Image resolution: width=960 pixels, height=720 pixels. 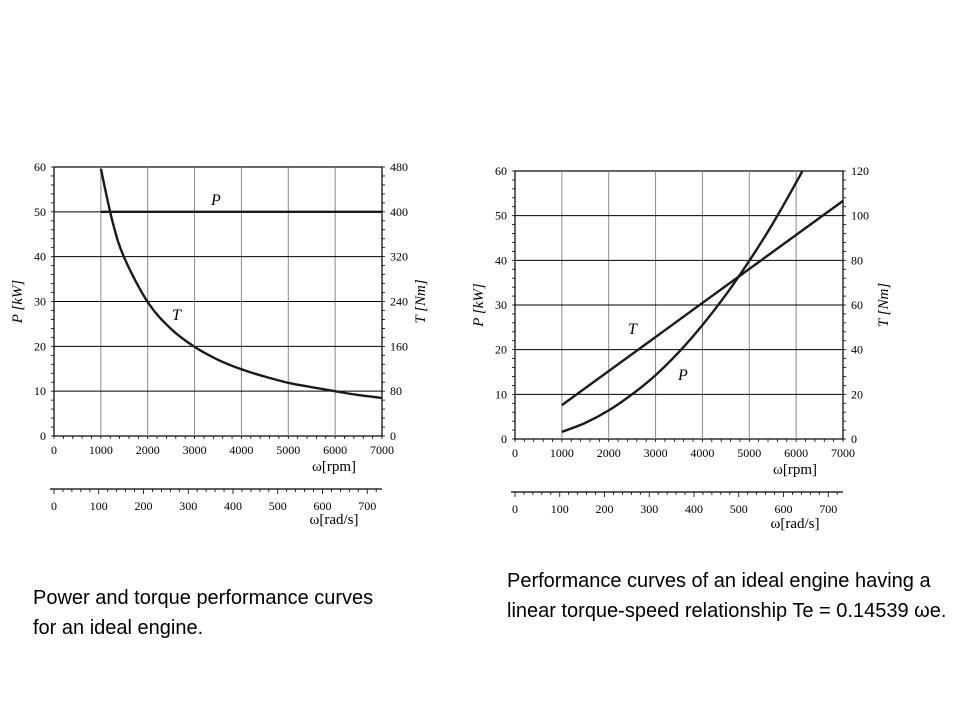 I want to click on series-p-line, so click(x=682, y=302).